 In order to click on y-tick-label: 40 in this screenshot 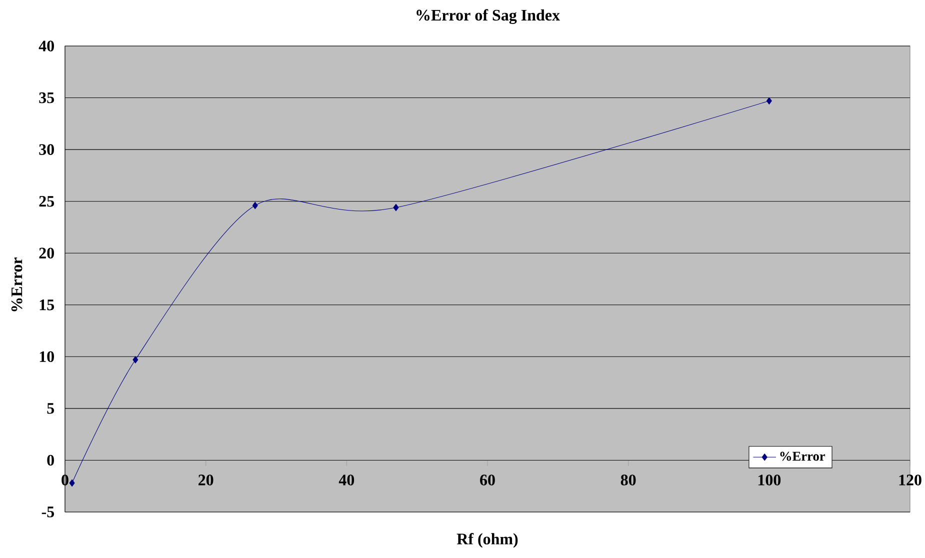, I will do `click(46, 46)`.